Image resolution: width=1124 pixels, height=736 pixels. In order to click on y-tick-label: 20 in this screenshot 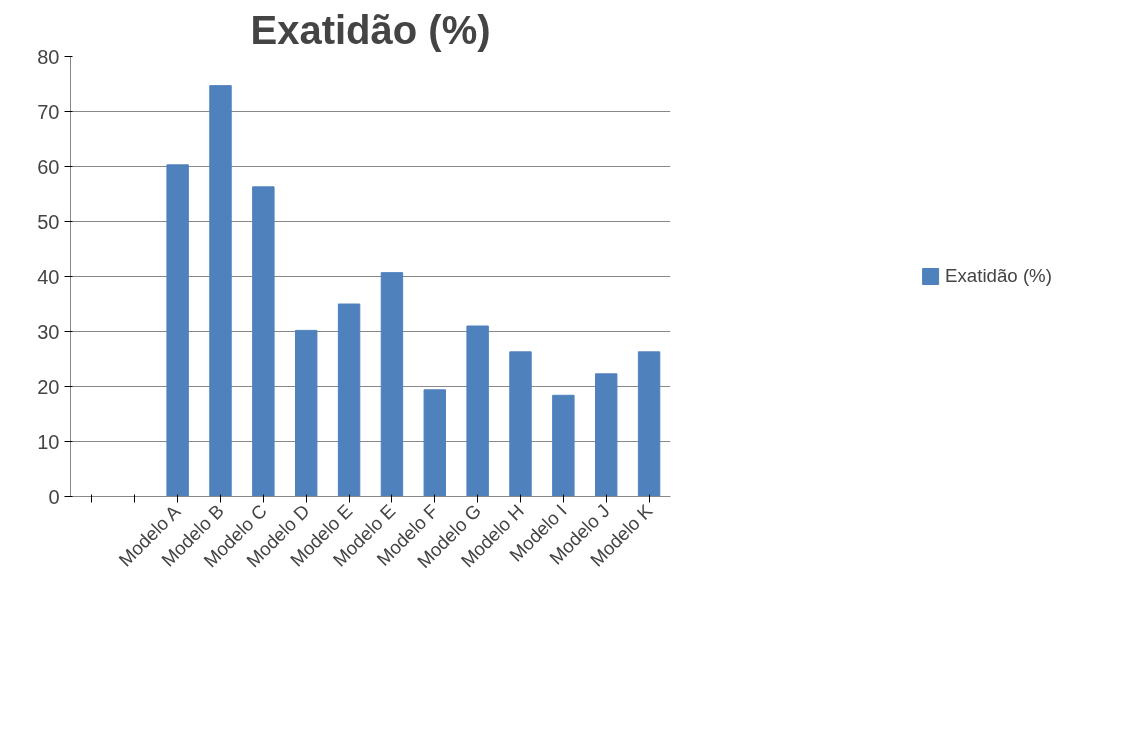, I will do `click(48, 386)`.